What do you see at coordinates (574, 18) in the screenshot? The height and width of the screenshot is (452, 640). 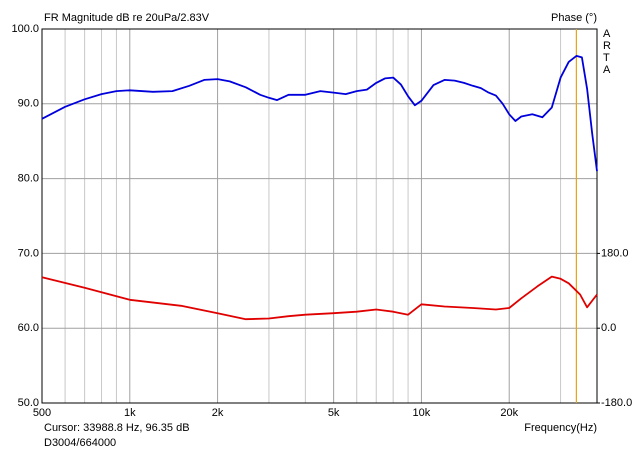 I see `y2-axis-label: Phase (°)` at bounding box center [574, 18].